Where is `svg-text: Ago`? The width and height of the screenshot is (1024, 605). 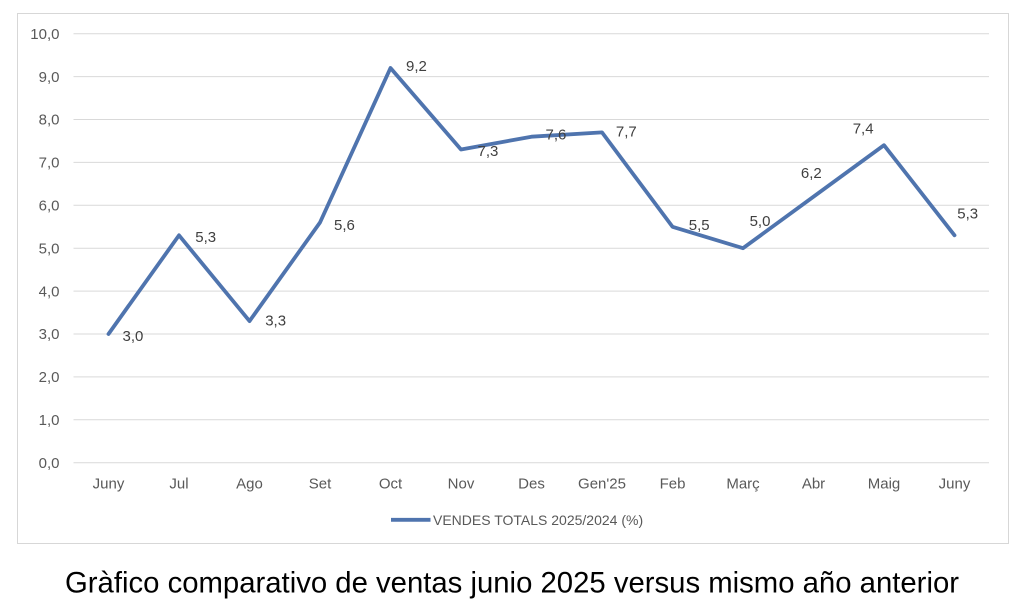
svg-text: Ago is located at coordinates (249, 484).